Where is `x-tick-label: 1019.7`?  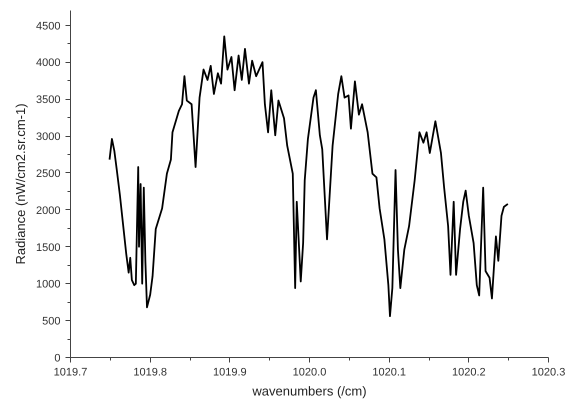
x-tick-label: 1019.7 is located at coordinates (71, 372).